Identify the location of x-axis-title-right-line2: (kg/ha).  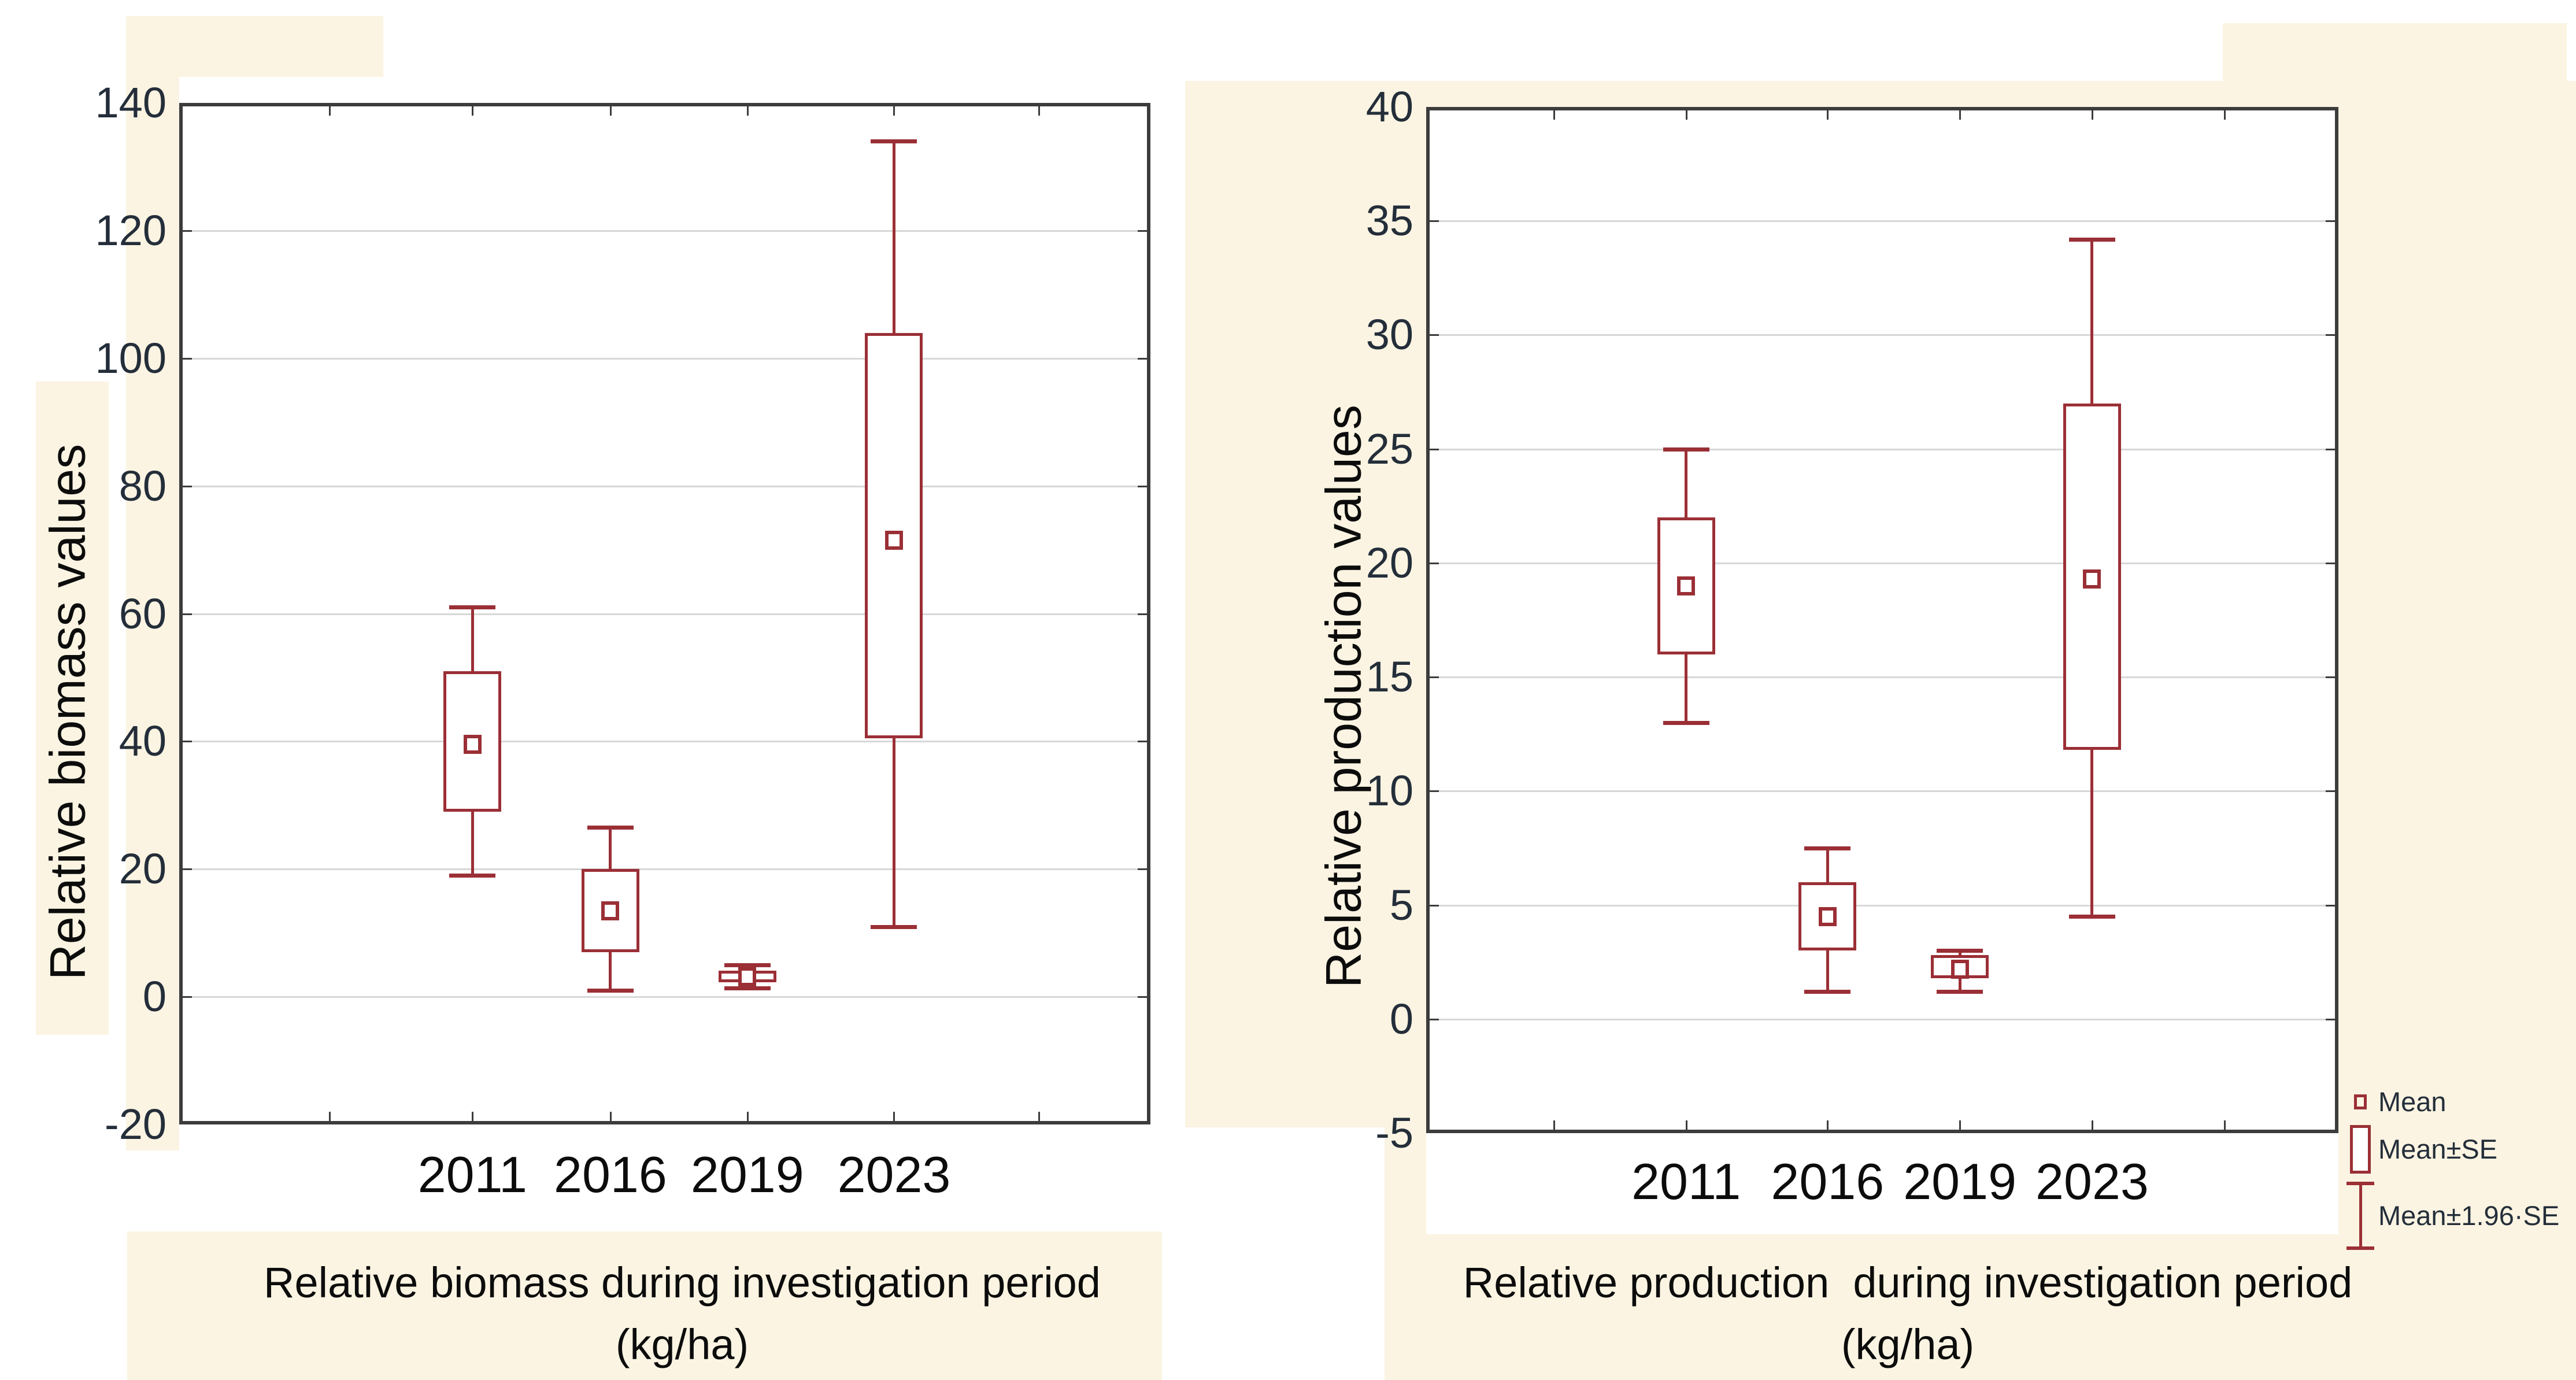
(1908, 1345).